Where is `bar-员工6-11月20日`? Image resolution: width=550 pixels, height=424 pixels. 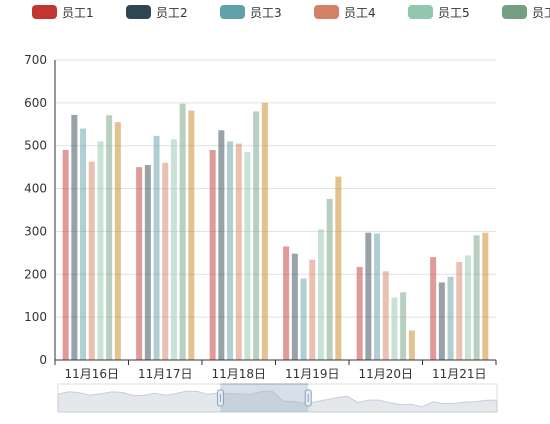
bar-员工6-11月20日 is located at coordinates (403, 326).